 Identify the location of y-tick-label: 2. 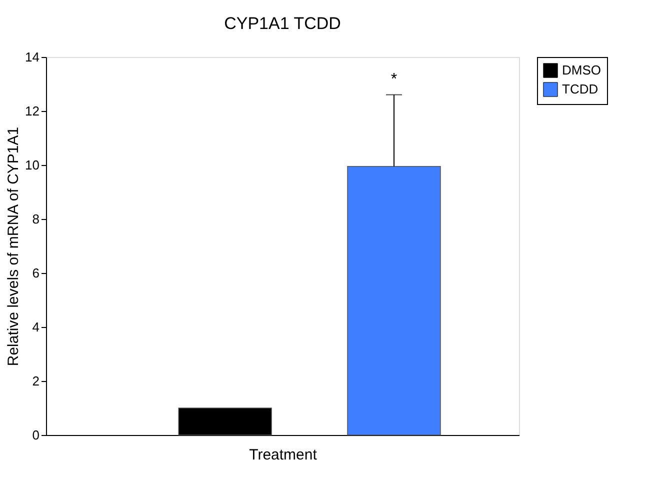
(36, 381).